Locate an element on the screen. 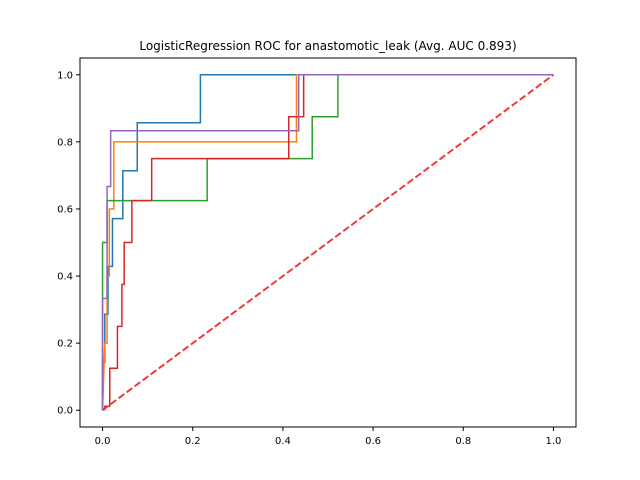  x-tick-label: 0.2 is located at coordinates (193, 441).